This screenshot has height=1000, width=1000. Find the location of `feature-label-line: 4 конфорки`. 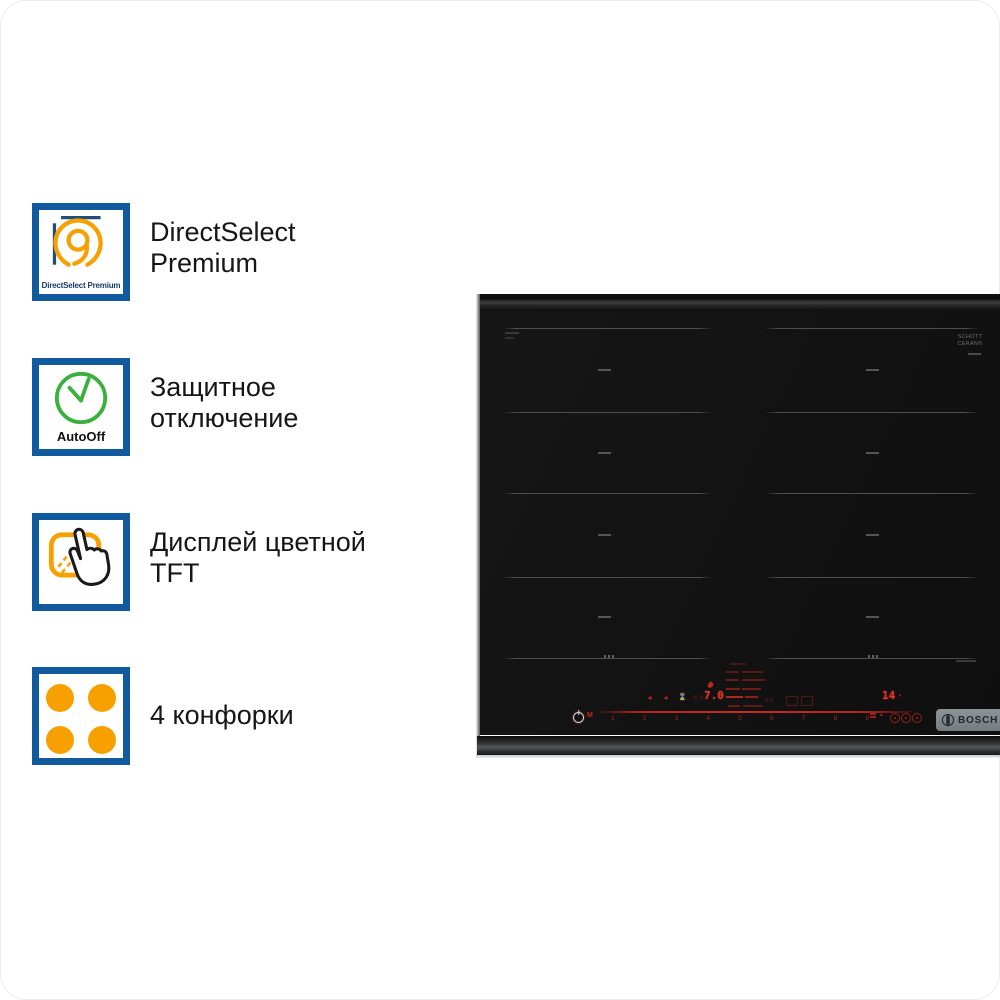

feature-label-line: 4 конфорки is located at coordinates (222, 715).